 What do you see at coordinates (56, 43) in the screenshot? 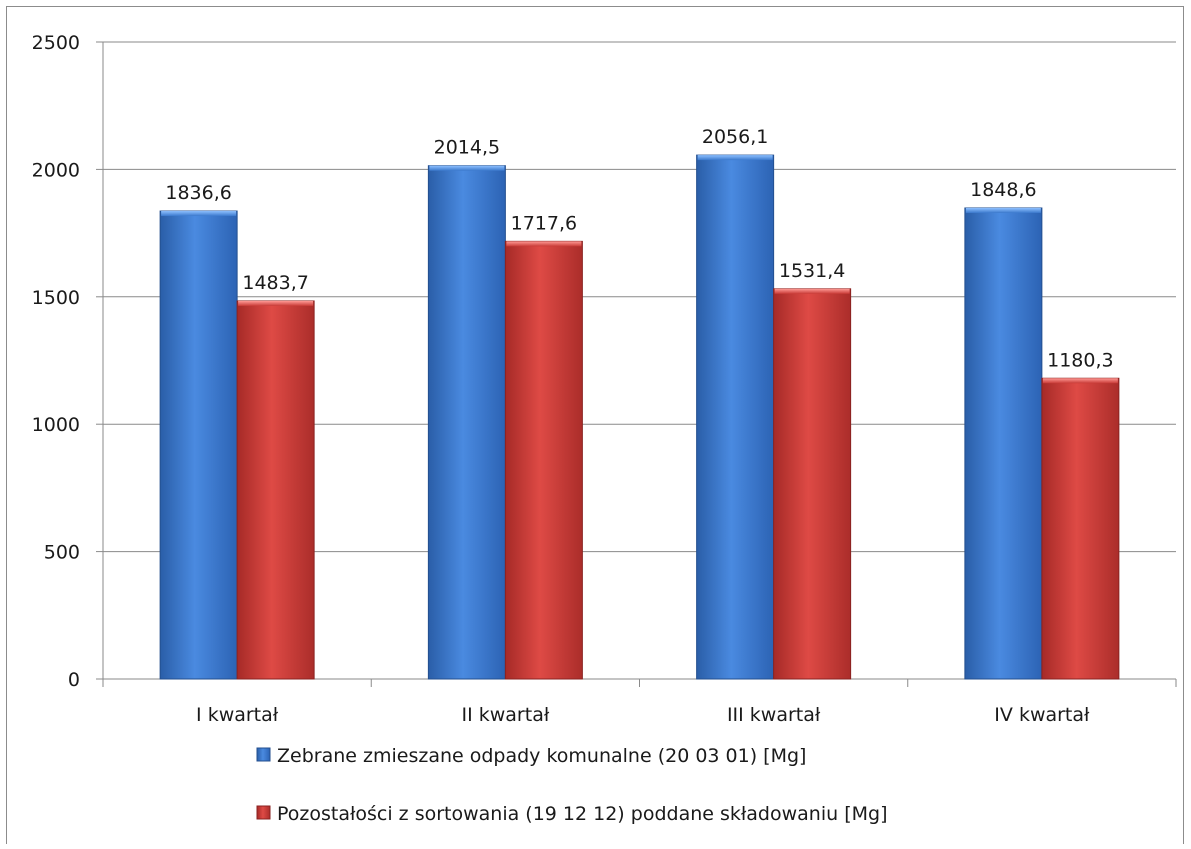
I see `y-tick-label: 2500` at bounding box center [56, 43].